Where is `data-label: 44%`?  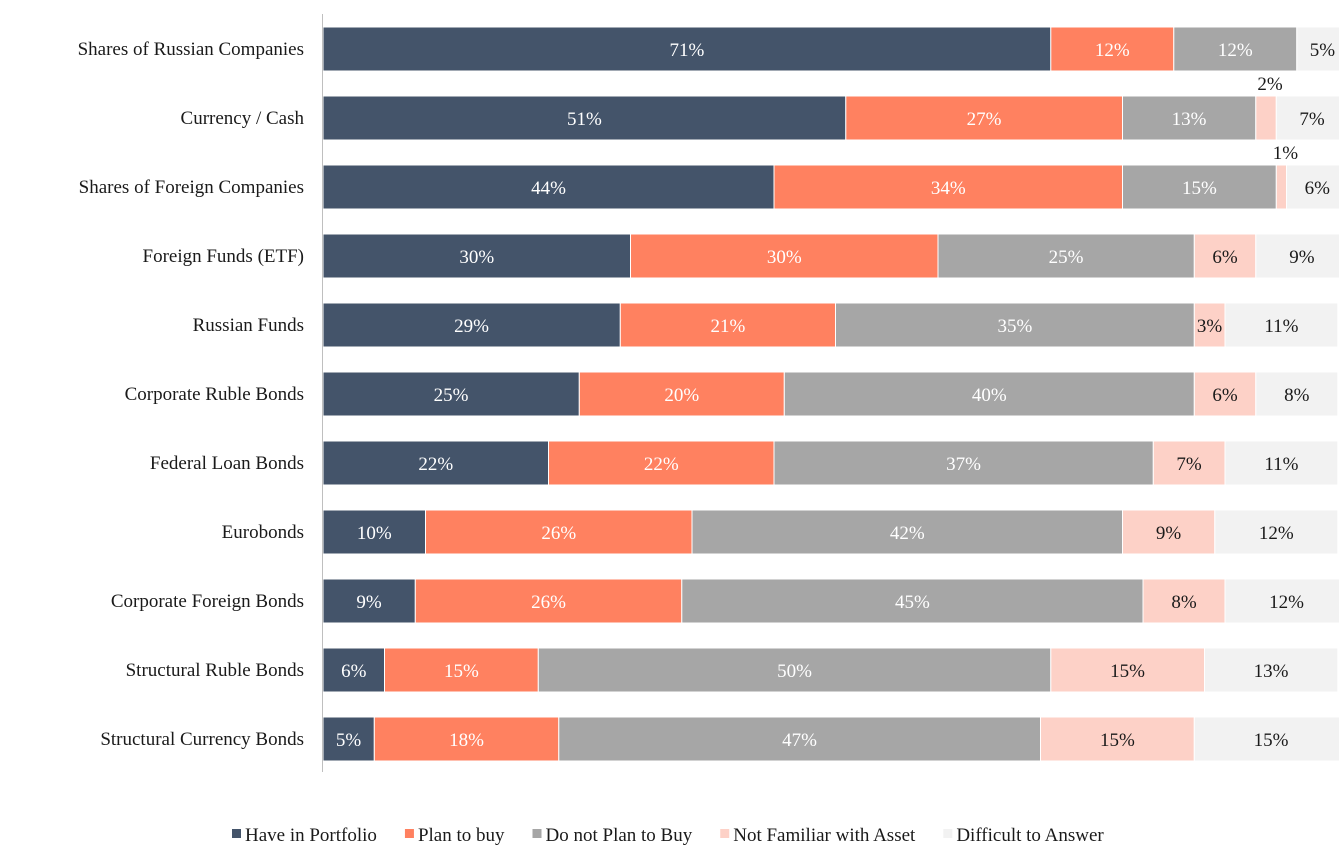 data-label: 44% is located at coordinates (548, 188).